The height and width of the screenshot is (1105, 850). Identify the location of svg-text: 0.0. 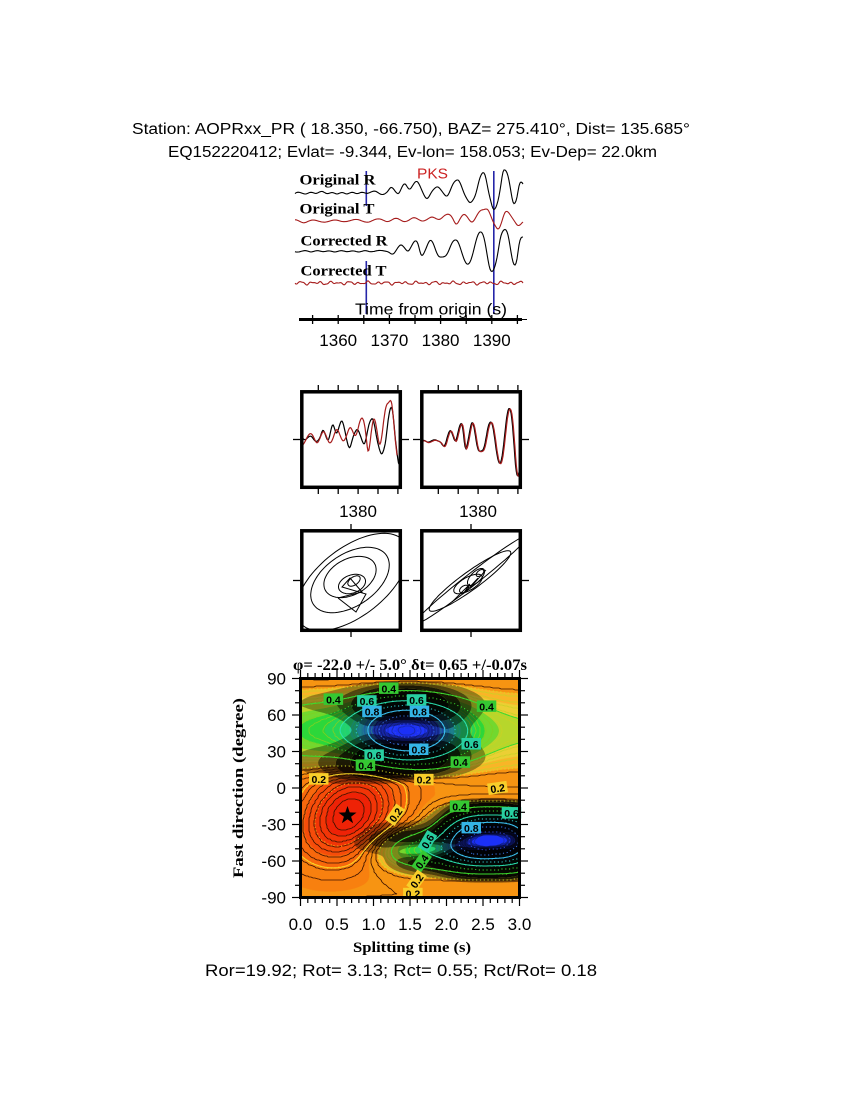
(301, 924).